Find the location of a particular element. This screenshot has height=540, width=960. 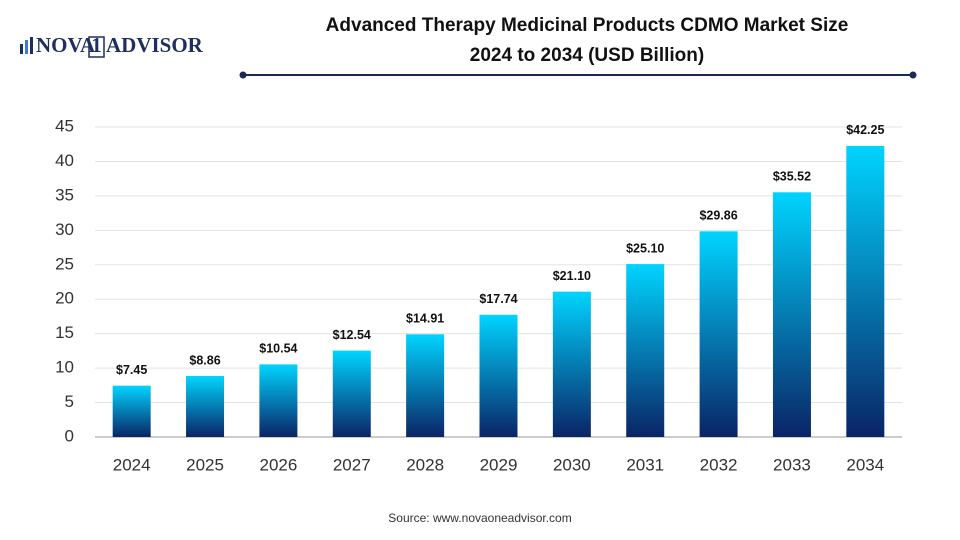

y-tick-label: 5 is located at coordinates (69, 401).